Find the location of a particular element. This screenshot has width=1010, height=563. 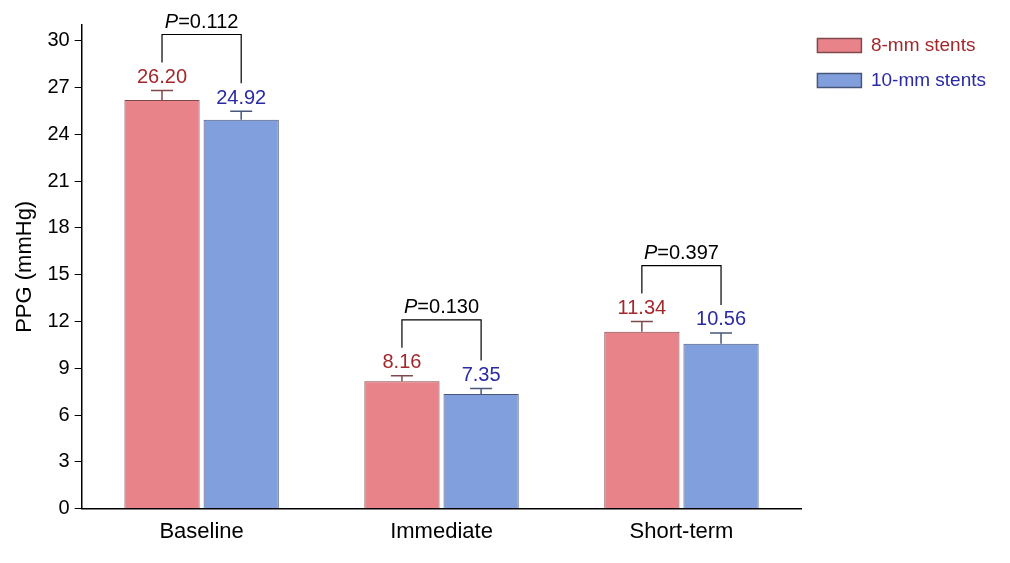

data-label: 8.16 is located at coordinates (402, 361).